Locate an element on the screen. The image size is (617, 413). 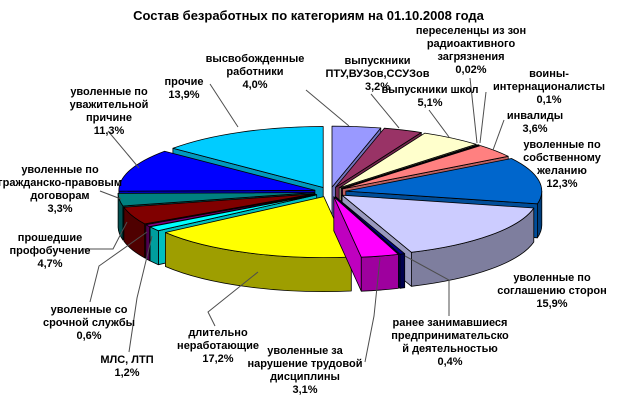
slice-label-16: уволенные по уважительной причине 11,3% is located at coordinates (109, 112).